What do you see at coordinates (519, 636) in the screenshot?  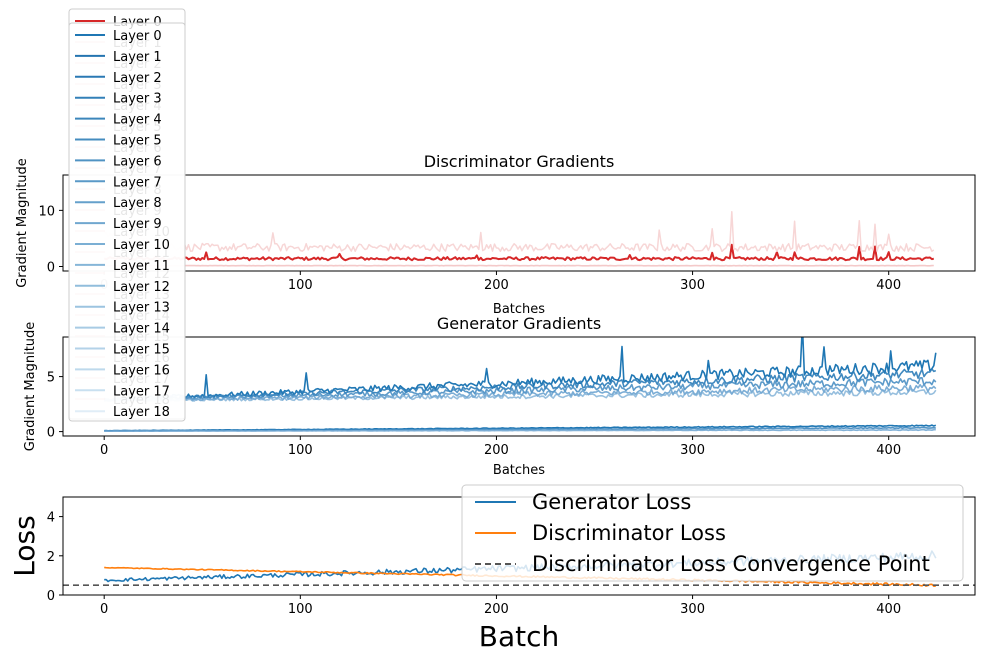 I see `x-axis-label: Batch` at bounding box center [519, 636].